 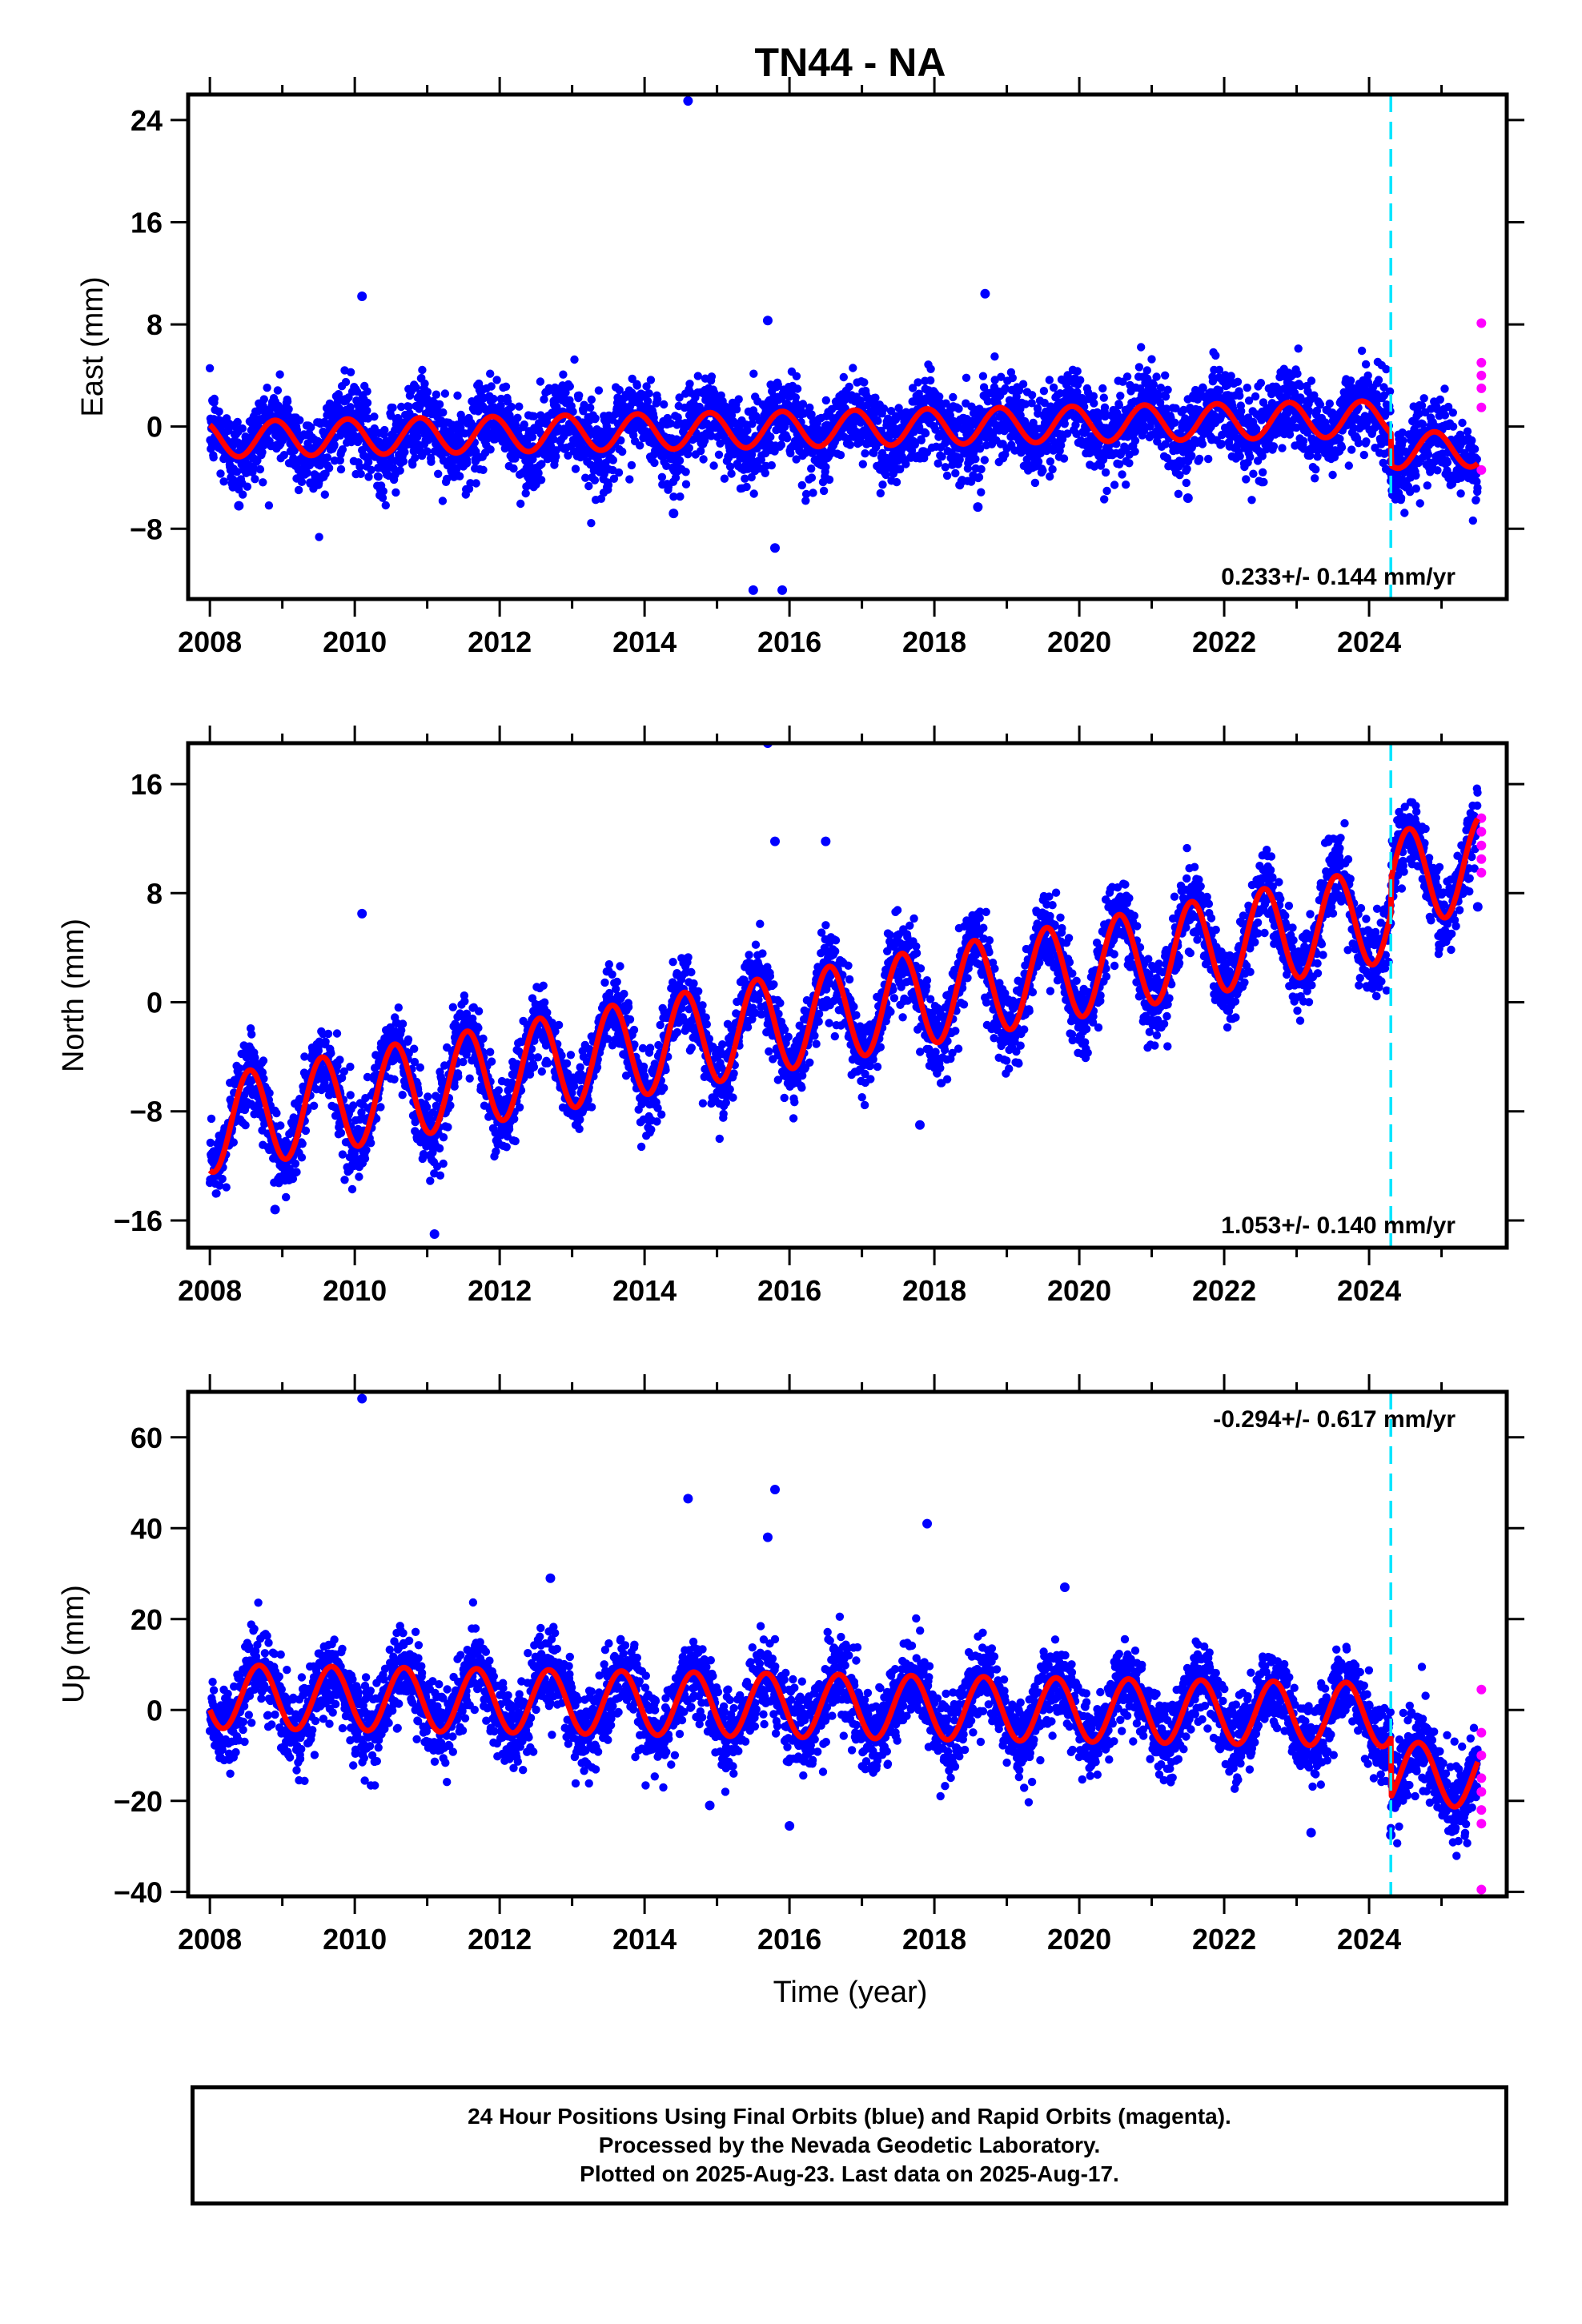 I want to click on x-axis-label: Time (year), so click(x=850, y=1992).